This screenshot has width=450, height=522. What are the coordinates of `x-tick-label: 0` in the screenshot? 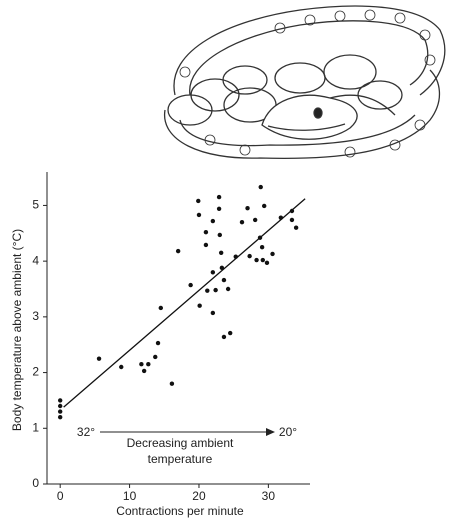 It's located at (60, 496).